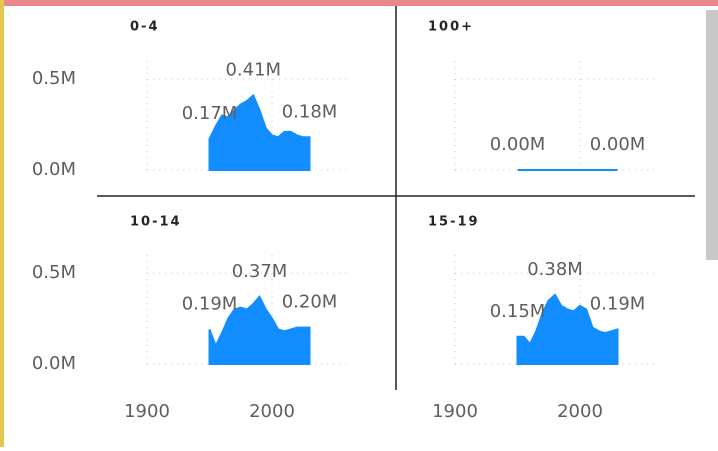  What do you see at coordinates (518, 311) in the screenshot?
I see `data-label: 0.15M` at bounding box center [518, 311].